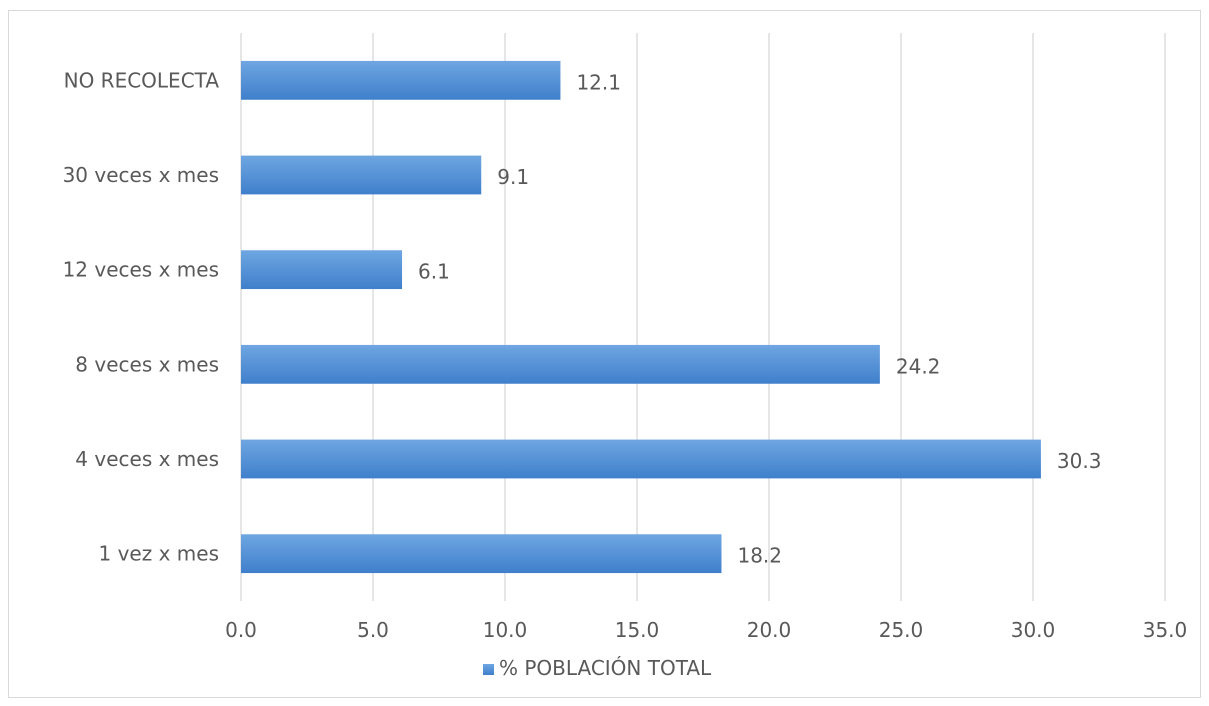 The image size is (1209, 706). What do you see at coordinates (769, 630) in the screenshot?
I see `x-tick-label: 20.0` at bounding box center [769, 630].